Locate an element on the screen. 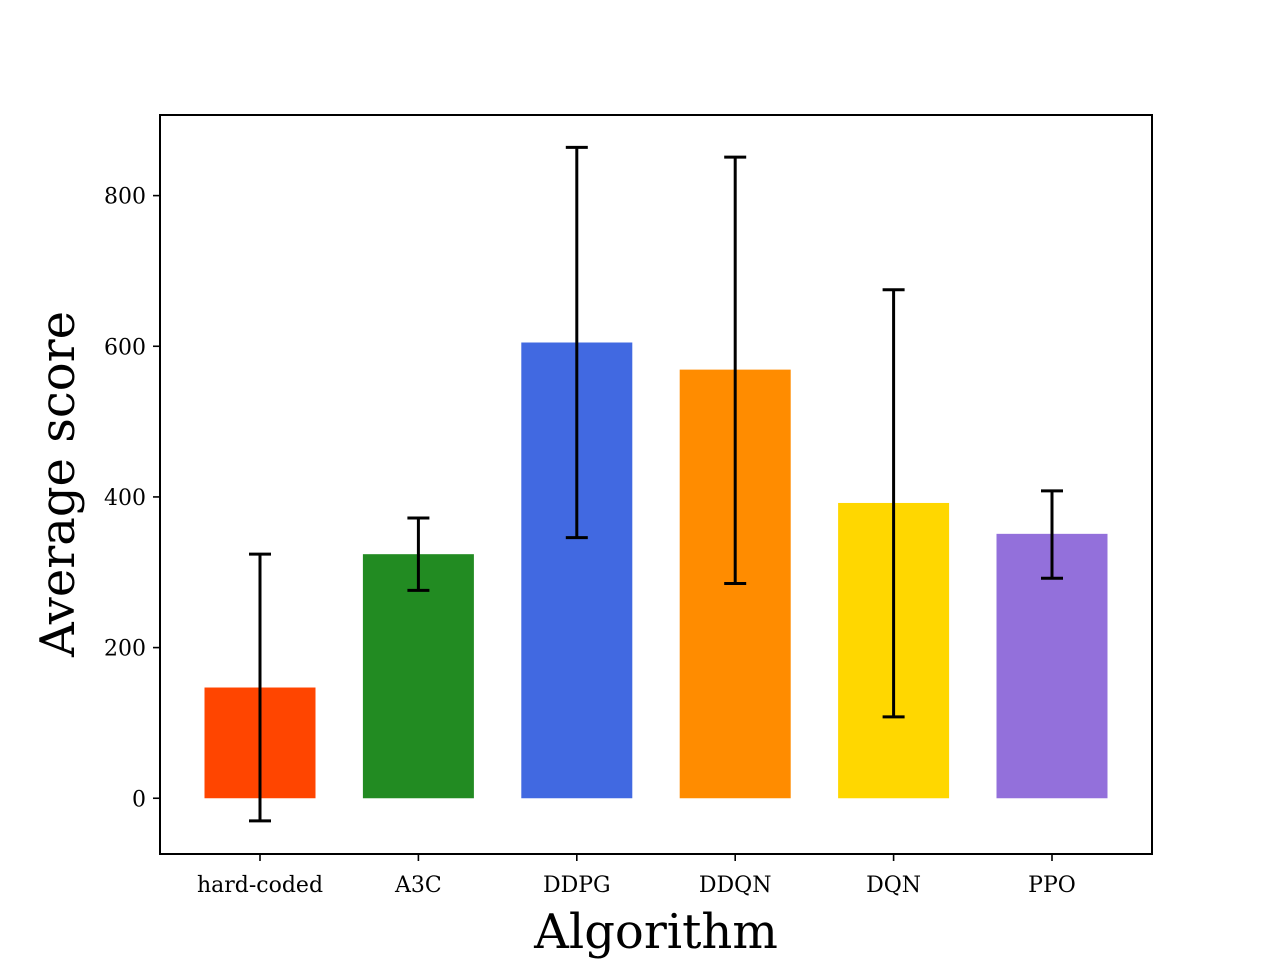 This screenshot has width=1280, height=964. y-tick-label: 800 is located at coordinates (125, 197).